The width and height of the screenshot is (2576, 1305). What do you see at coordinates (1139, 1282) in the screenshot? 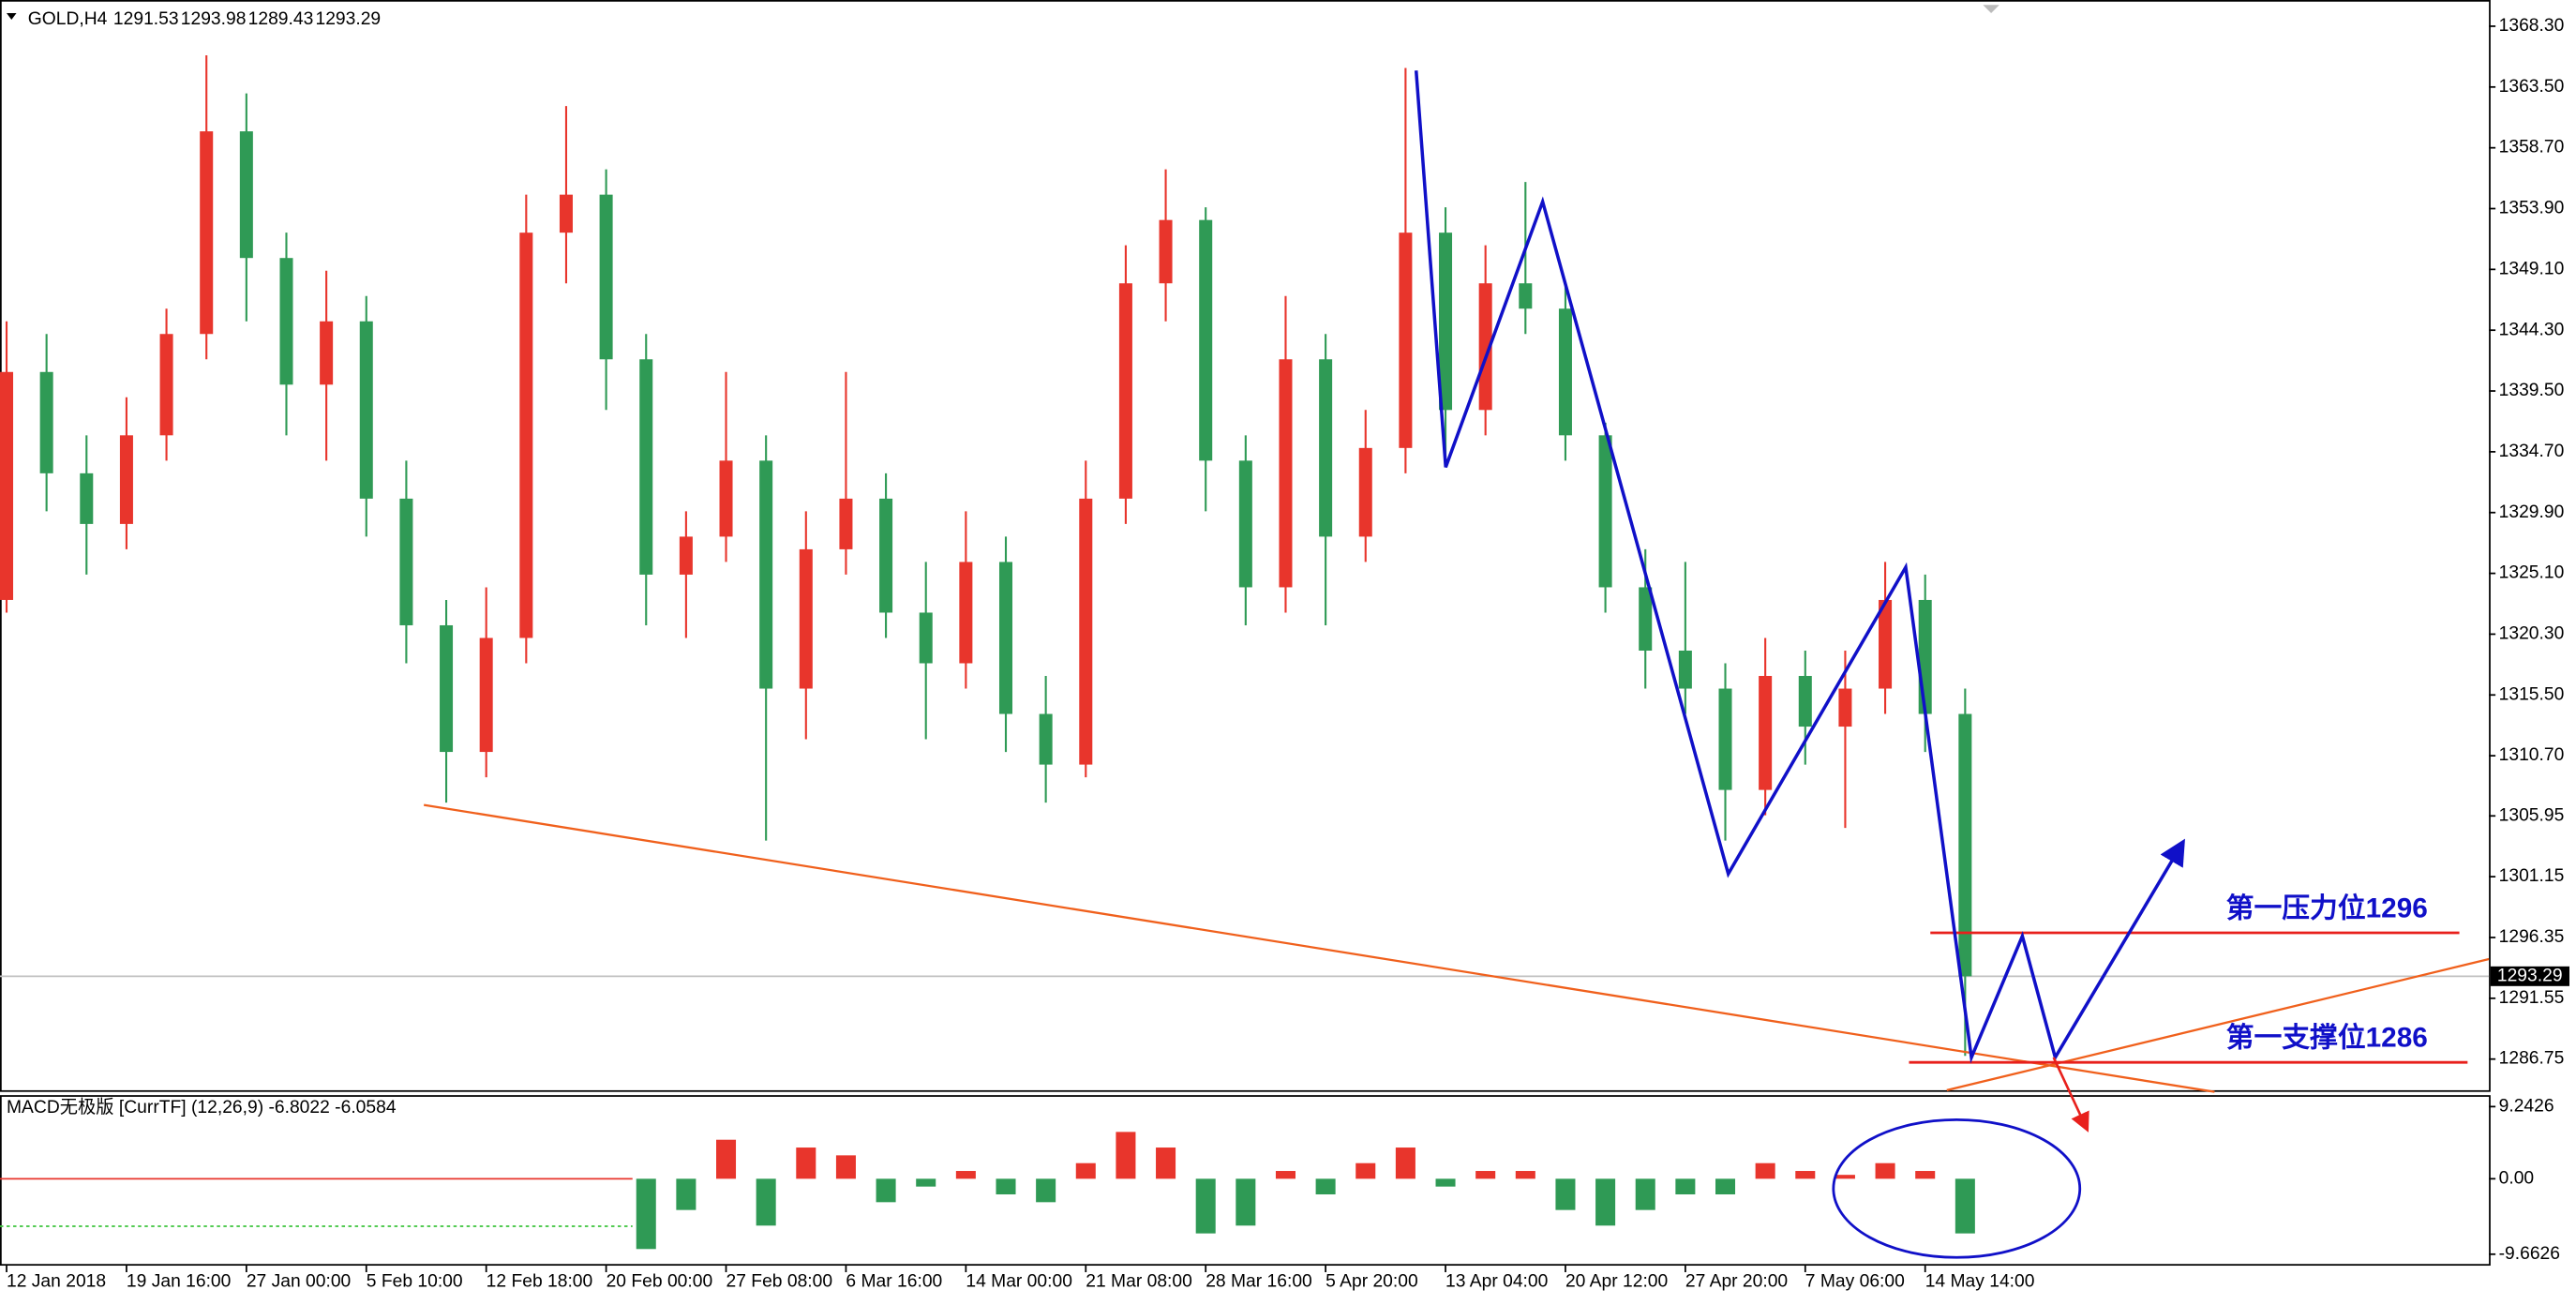
I see `x-tick-label: 21 Mar 08:00` at bounding box center [1139, 1282].